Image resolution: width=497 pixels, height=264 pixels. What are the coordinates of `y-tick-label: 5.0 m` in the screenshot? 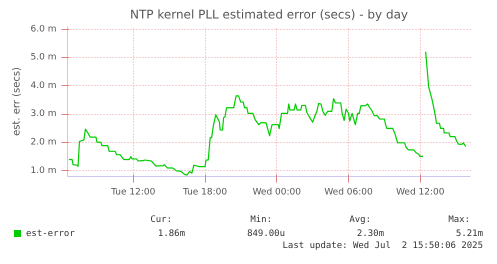 It's located at (43, 57).